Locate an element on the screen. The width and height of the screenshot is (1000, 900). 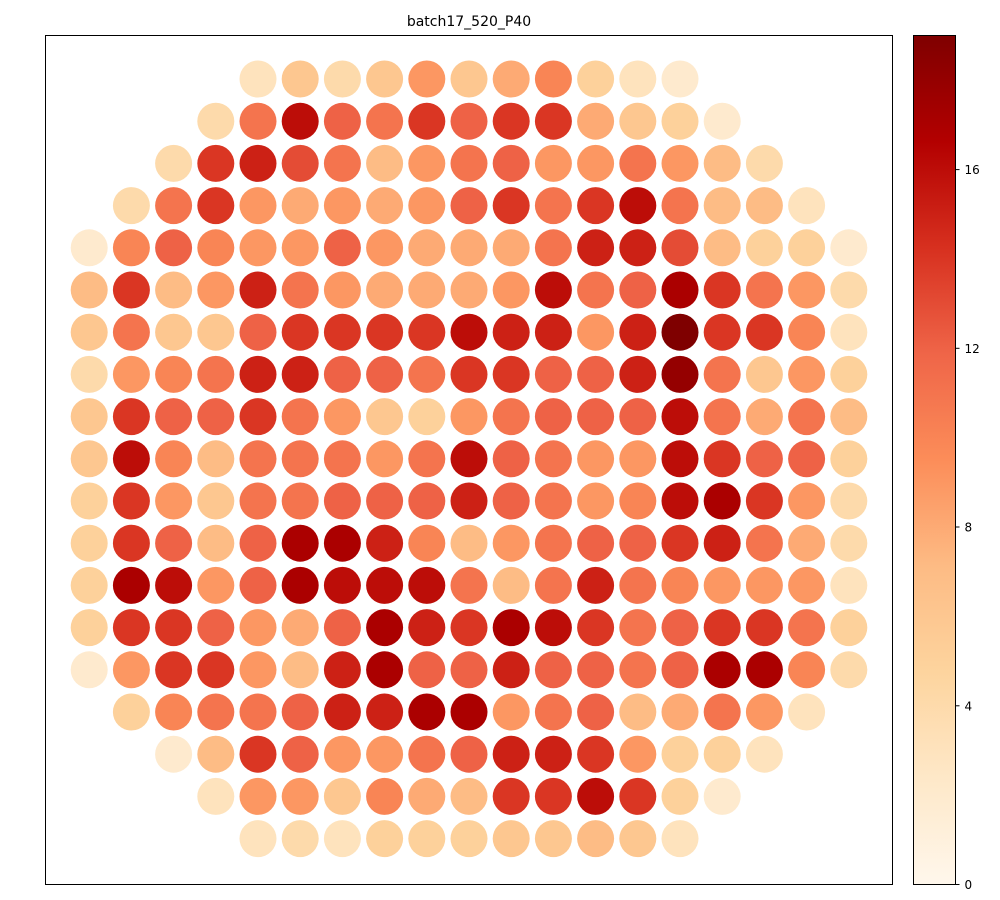
colorbar-tick-label: 16 is located at coordinates (972, 170).